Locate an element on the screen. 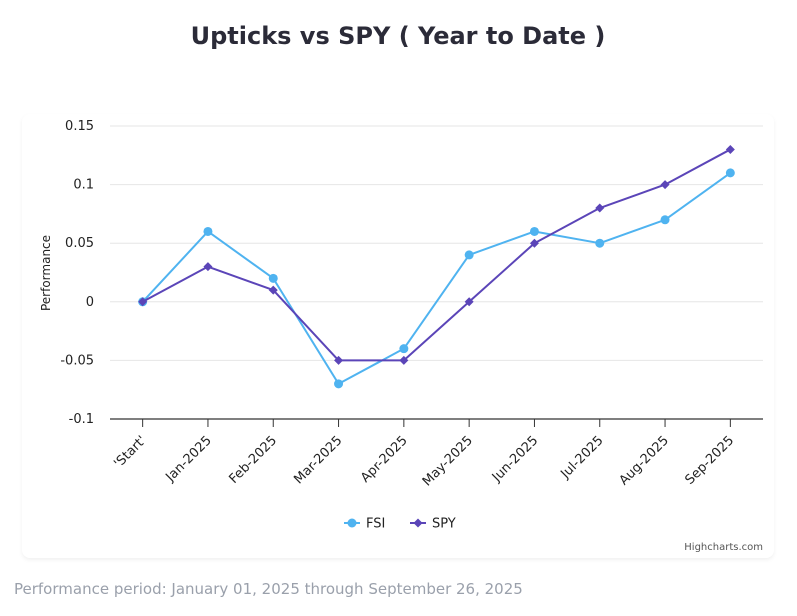  x-tick-label: Feb-2025 is located at coordinates (253, 460).